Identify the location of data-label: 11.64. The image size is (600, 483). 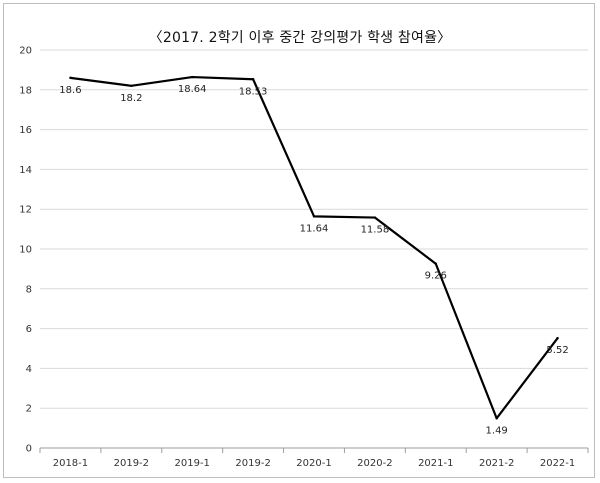
(314, 228).